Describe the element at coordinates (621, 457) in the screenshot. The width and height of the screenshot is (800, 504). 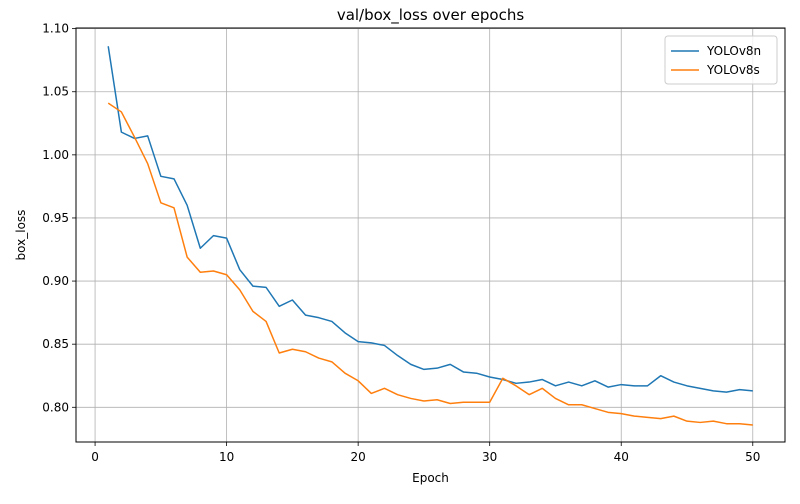
I see `x-tick-label: 40` at that location.